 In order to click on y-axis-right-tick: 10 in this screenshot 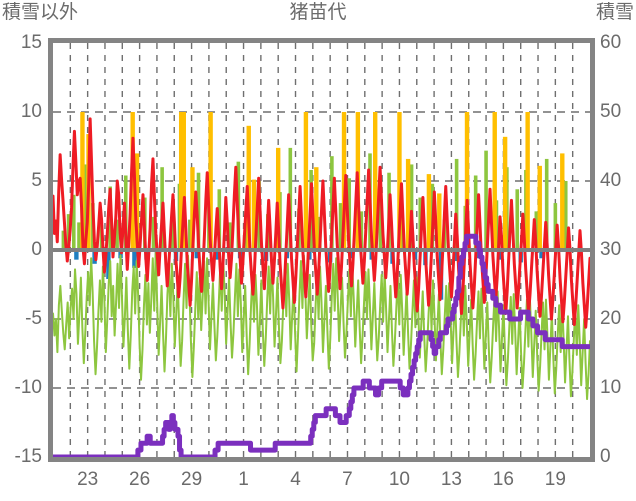, I will do `click(611, 387)`.